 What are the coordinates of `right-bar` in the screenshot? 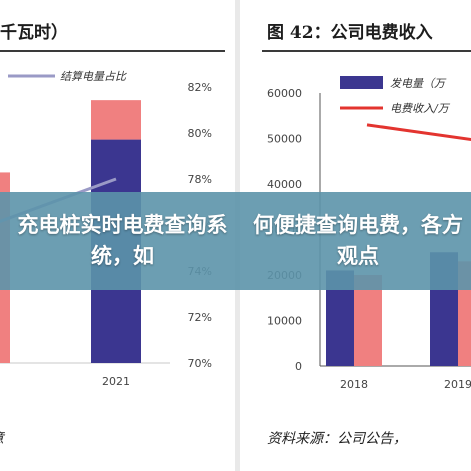 It's located at (368, 320).